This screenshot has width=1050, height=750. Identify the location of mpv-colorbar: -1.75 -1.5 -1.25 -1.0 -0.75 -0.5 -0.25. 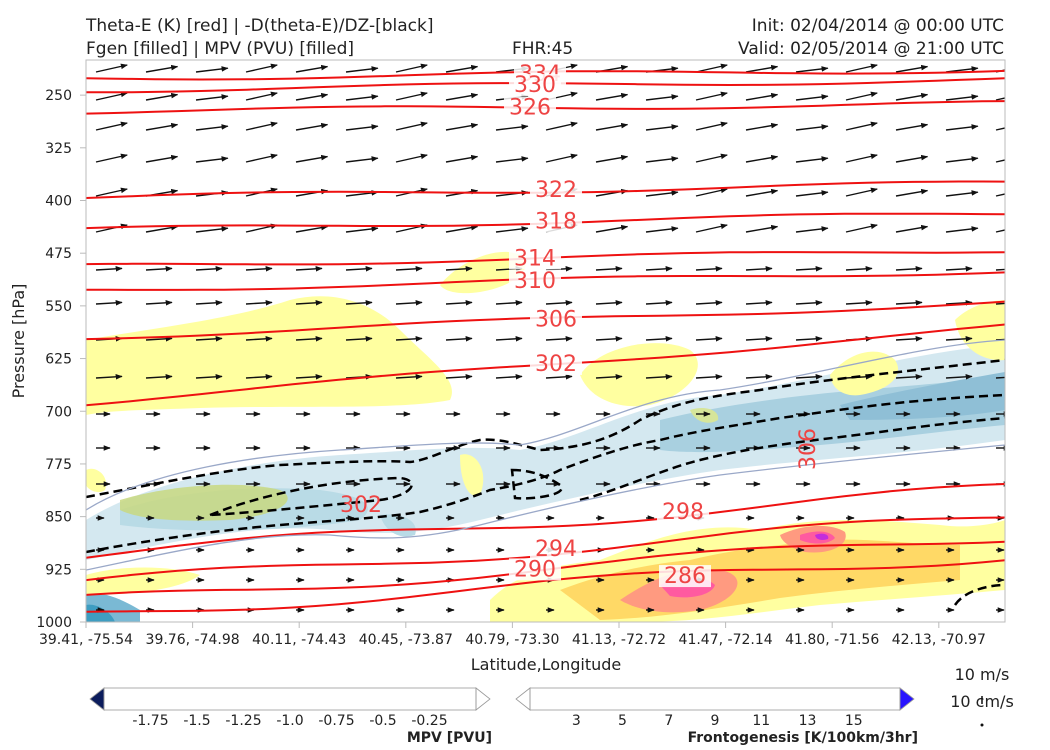
(290, 708).